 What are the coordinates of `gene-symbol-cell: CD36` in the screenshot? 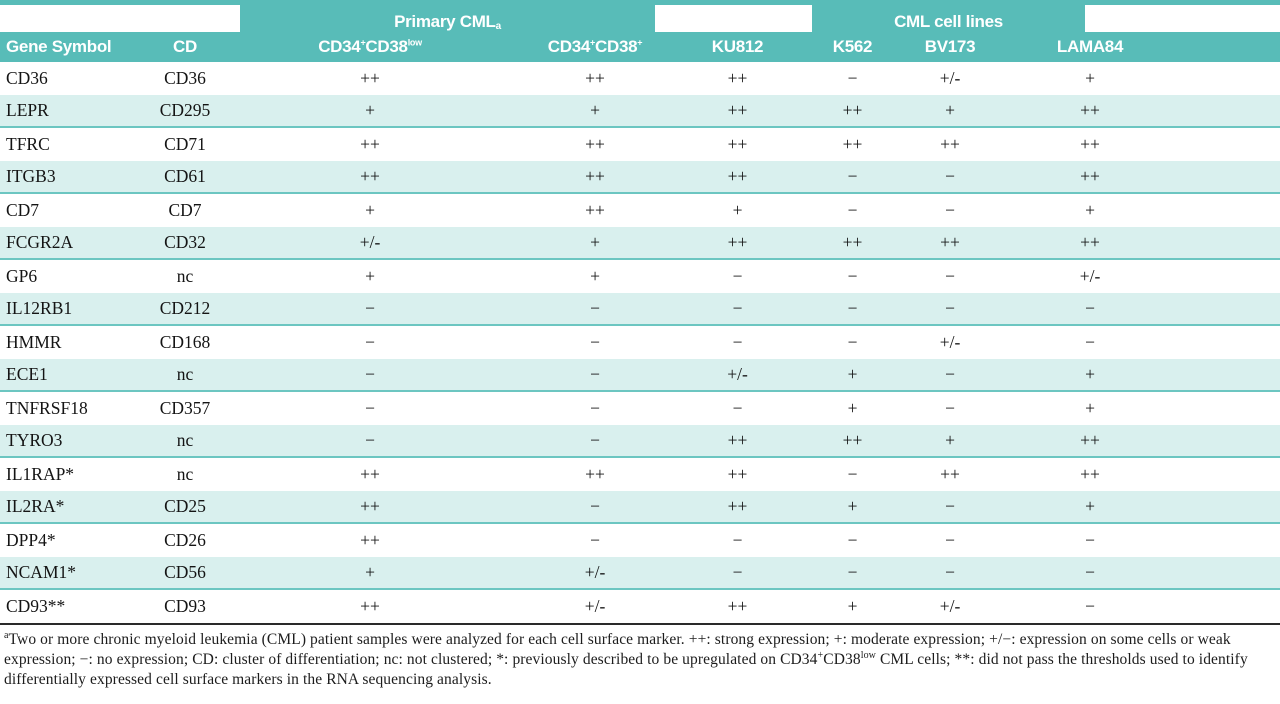 It's located at (27, 78).